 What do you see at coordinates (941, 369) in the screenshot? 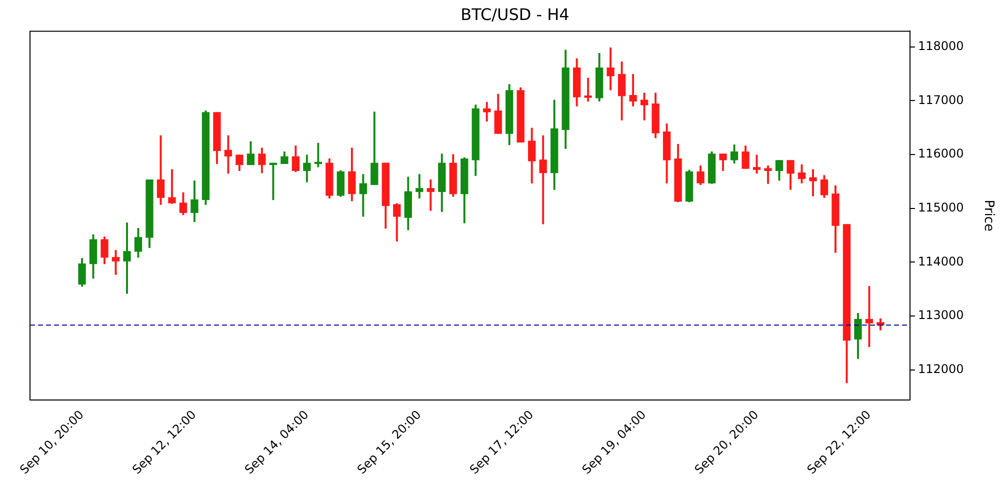
I see `y-tick-label: 112000` at bounding box center [941, 369].